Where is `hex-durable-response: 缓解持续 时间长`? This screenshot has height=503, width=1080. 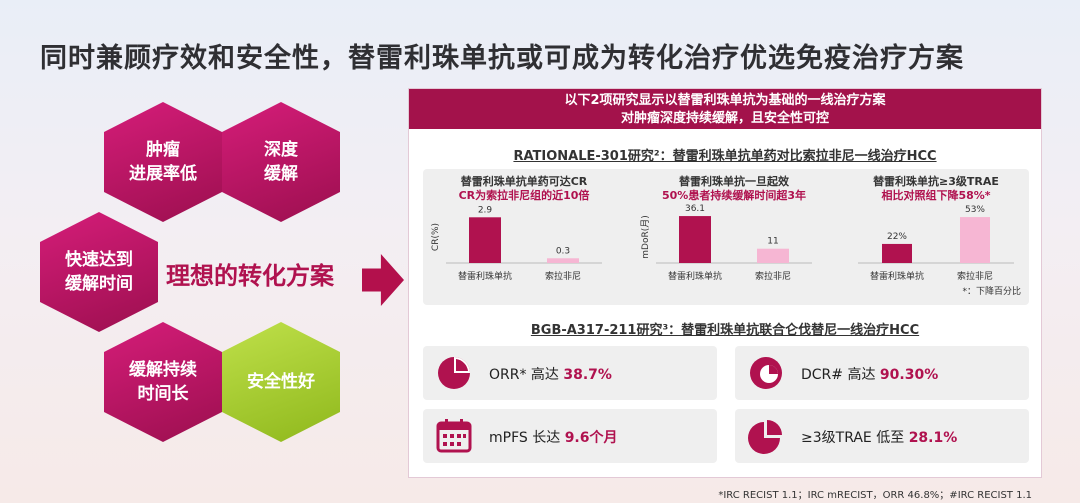 hex-durable-response: 缓解持续 时间长 is located at coordinates (163, 382).